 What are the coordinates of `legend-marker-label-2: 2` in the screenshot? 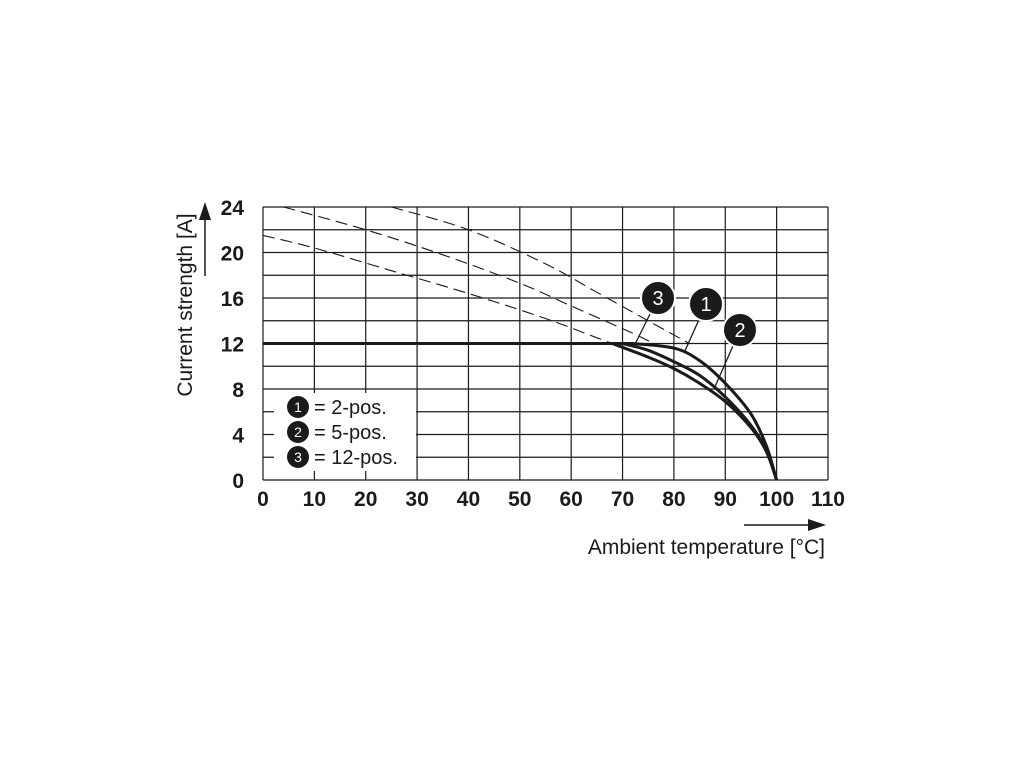 It's located at (298, 432).